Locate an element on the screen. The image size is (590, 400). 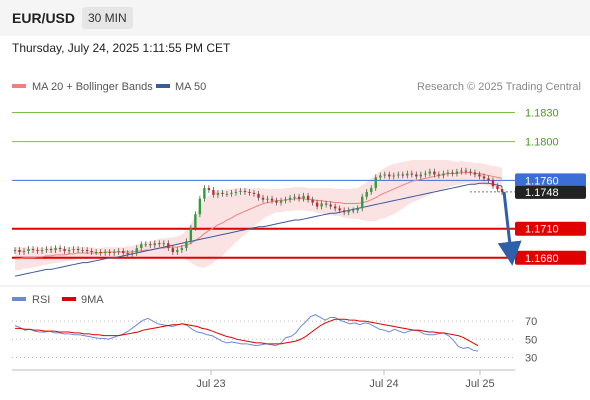
rsi-tick-label: 30 is located at coordinates (531, 358).